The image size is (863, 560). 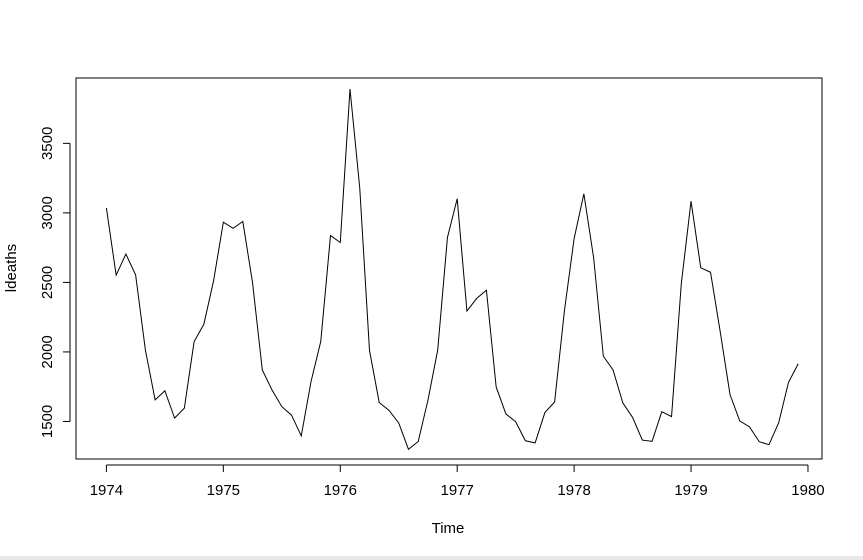 I want to click on x-tick-label: 1977, so click(x=456, y=490).